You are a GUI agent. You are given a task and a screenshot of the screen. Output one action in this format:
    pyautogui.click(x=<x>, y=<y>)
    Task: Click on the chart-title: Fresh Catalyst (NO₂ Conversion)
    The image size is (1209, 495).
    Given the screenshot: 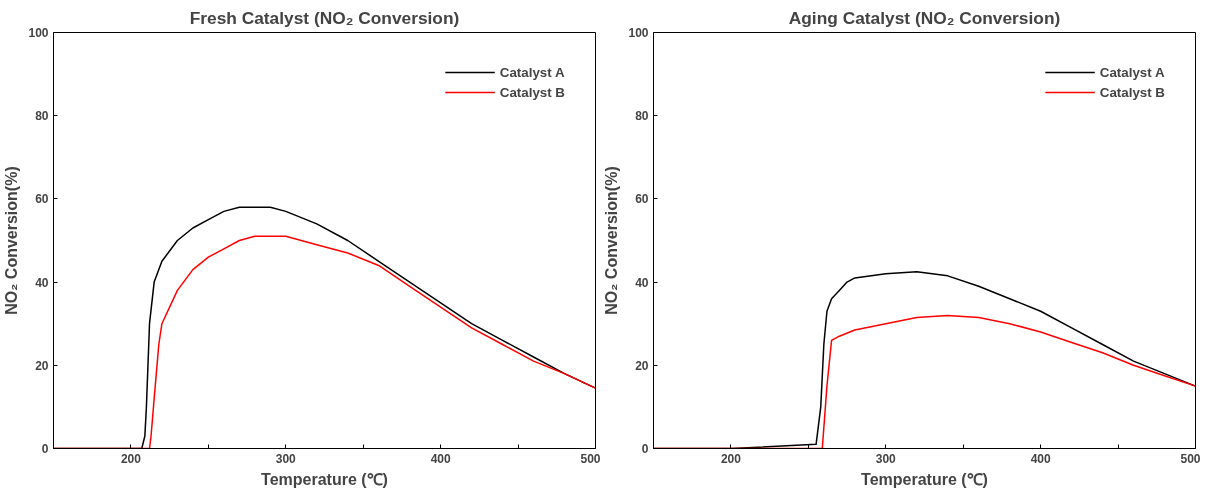 What is the action you would take?
    pyautogui.click(x=324, y=17)
    